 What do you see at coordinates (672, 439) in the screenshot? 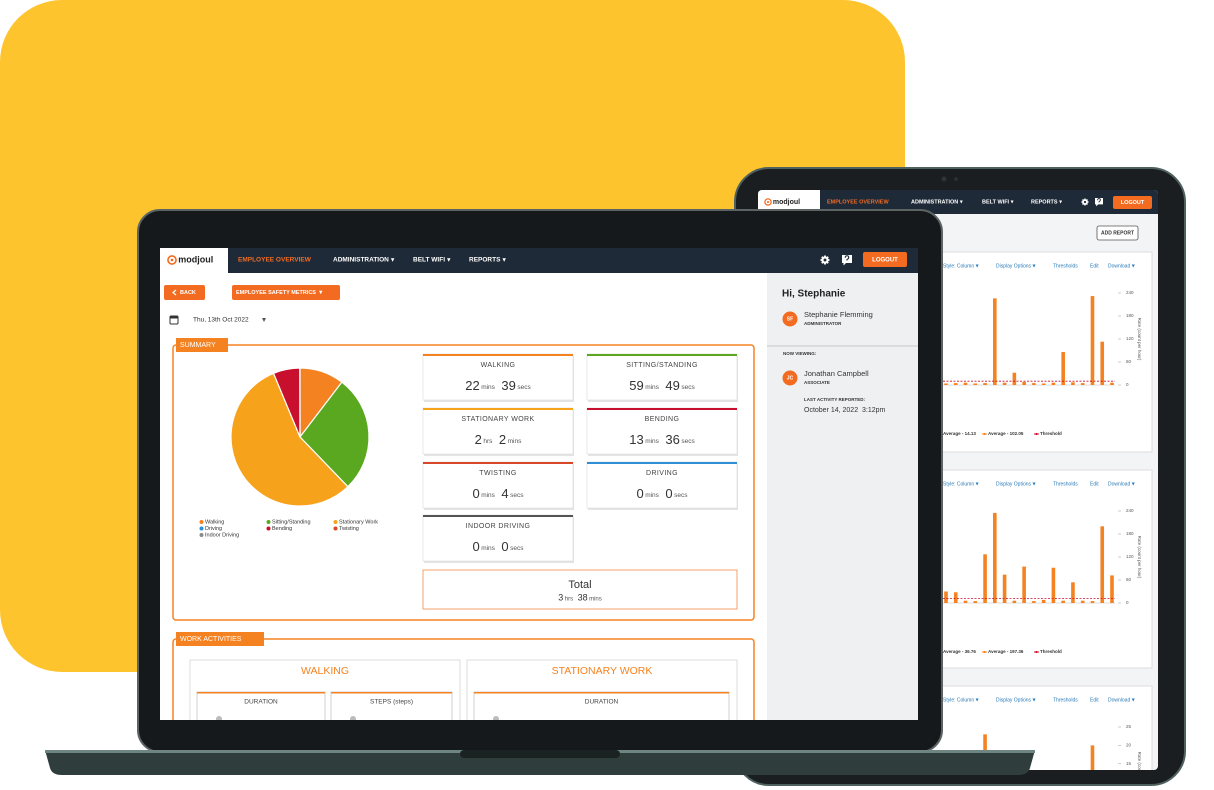
I see `duration-number: 36` at bounding box center [672, 439].